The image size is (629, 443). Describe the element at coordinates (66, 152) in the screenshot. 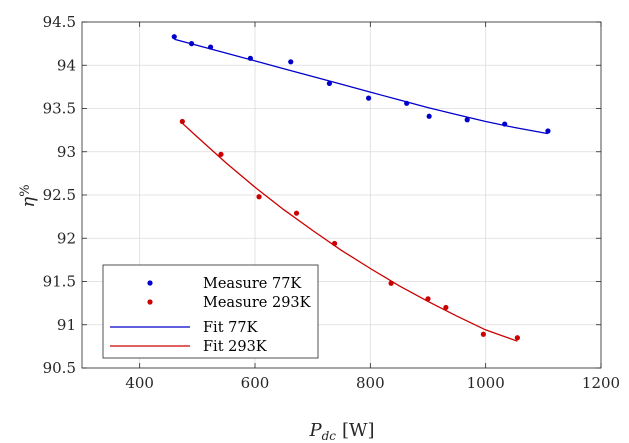

I see `y-tick-label: 93` at that location.